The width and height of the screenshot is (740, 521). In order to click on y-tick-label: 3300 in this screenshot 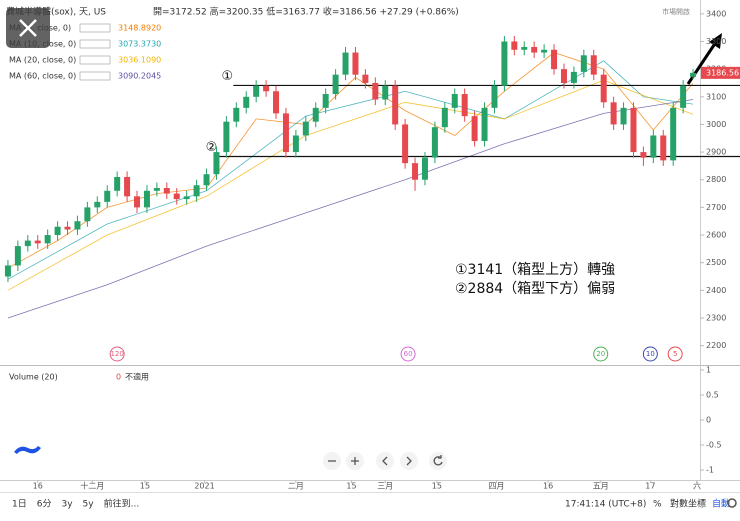, I will do `click(716, 41)`.